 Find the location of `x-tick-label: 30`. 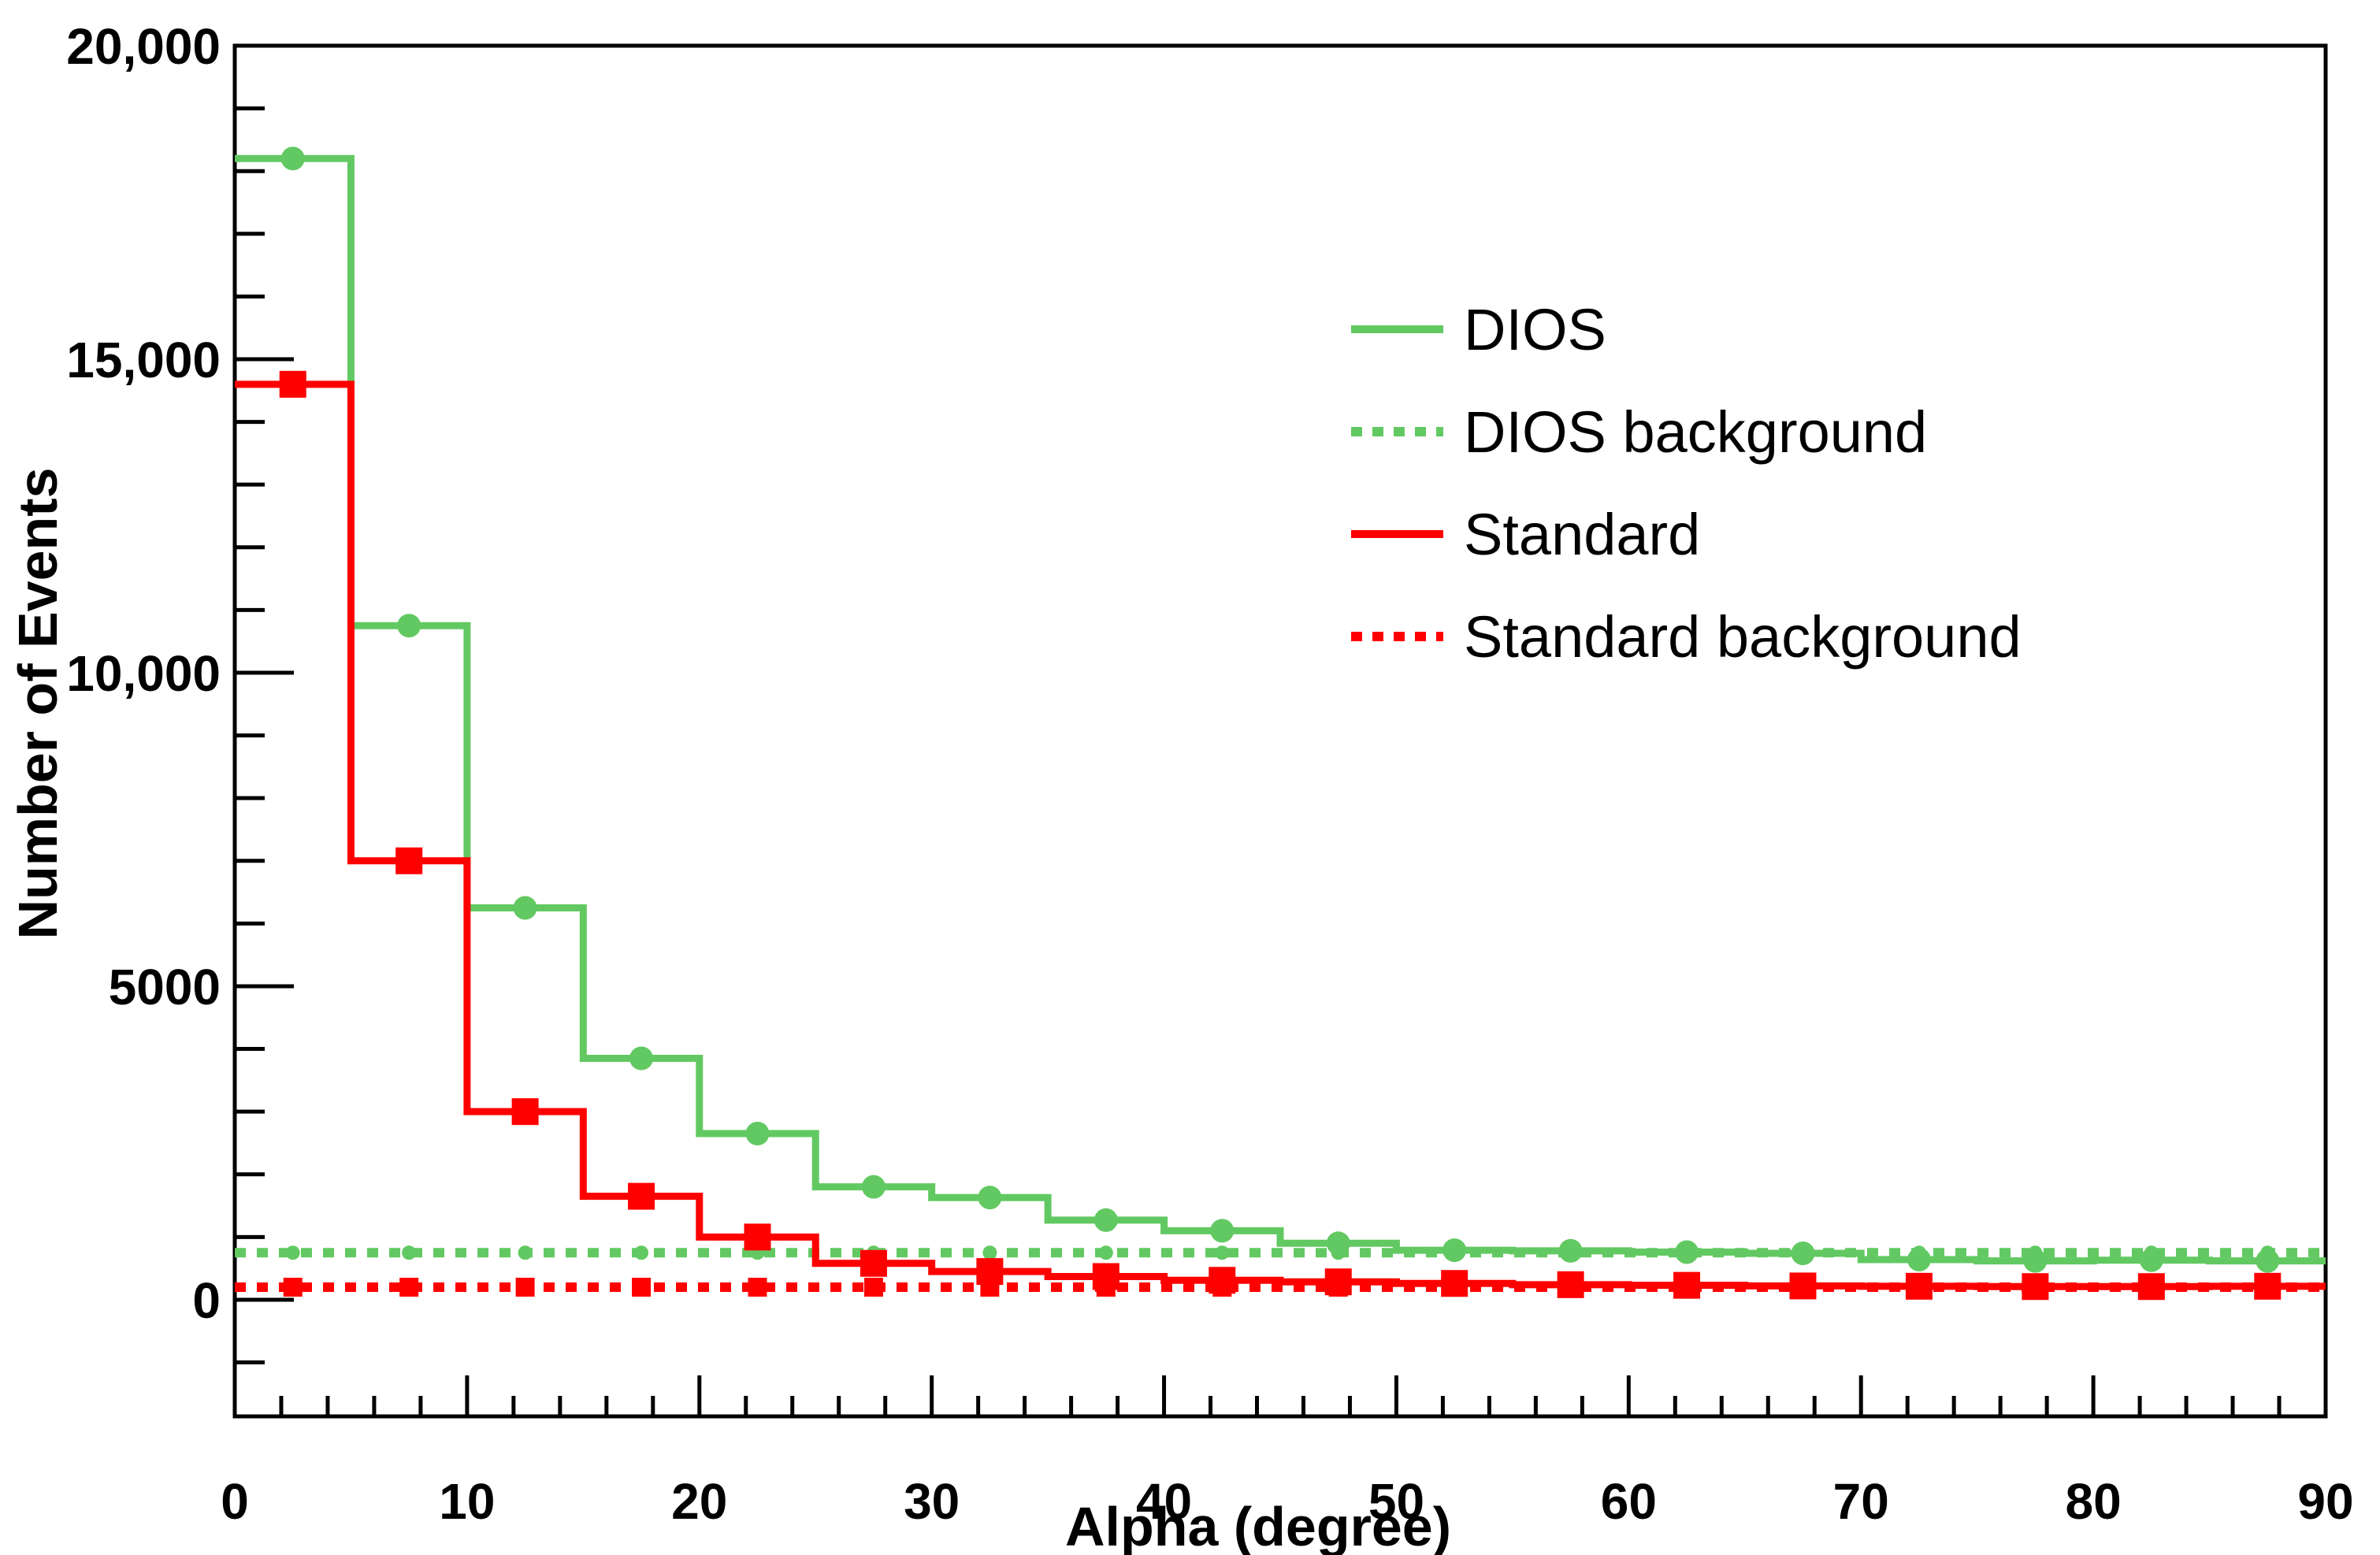

x-tick-label: 30 is located at coordinates (932, 1501).